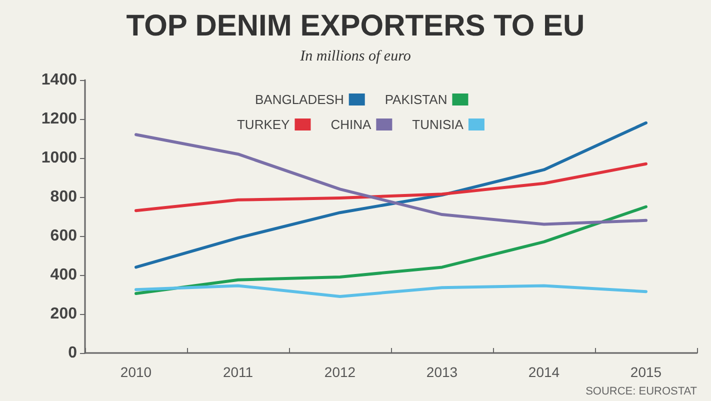 This screenshot has width=711, height=401. I want to click on x-tick-label: 2012, so click(340, 372).